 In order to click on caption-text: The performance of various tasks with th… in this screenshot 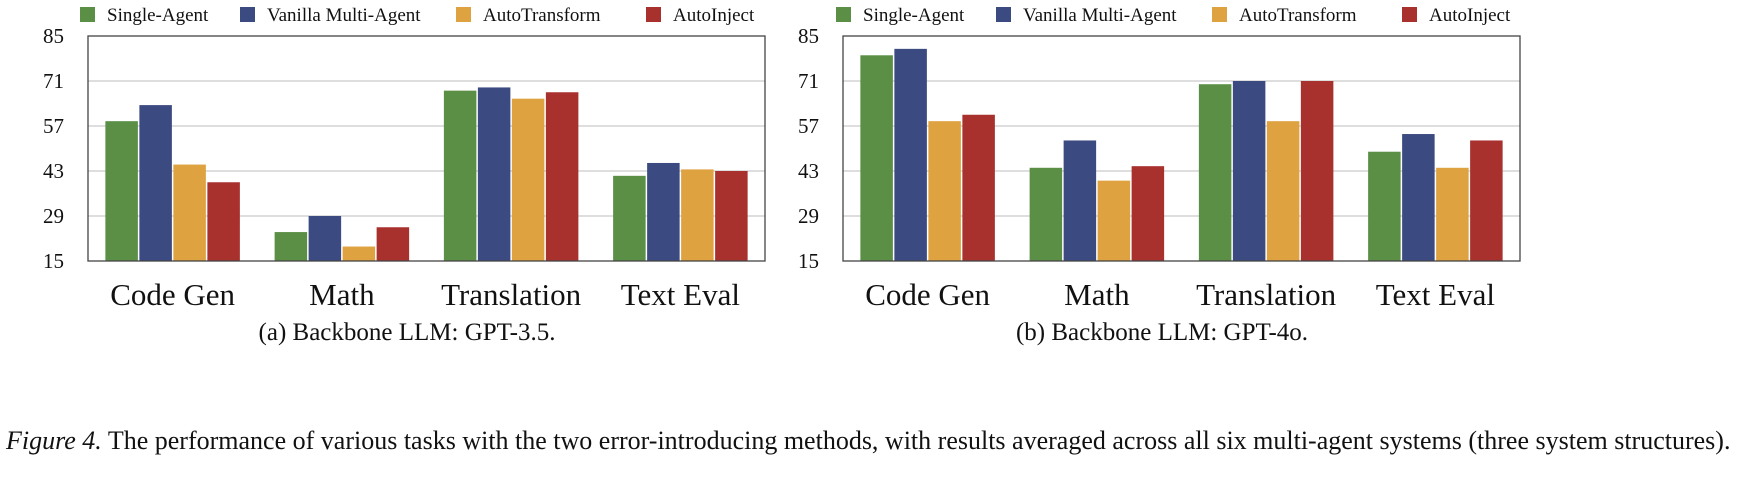, I will do `click(916, 440)`.